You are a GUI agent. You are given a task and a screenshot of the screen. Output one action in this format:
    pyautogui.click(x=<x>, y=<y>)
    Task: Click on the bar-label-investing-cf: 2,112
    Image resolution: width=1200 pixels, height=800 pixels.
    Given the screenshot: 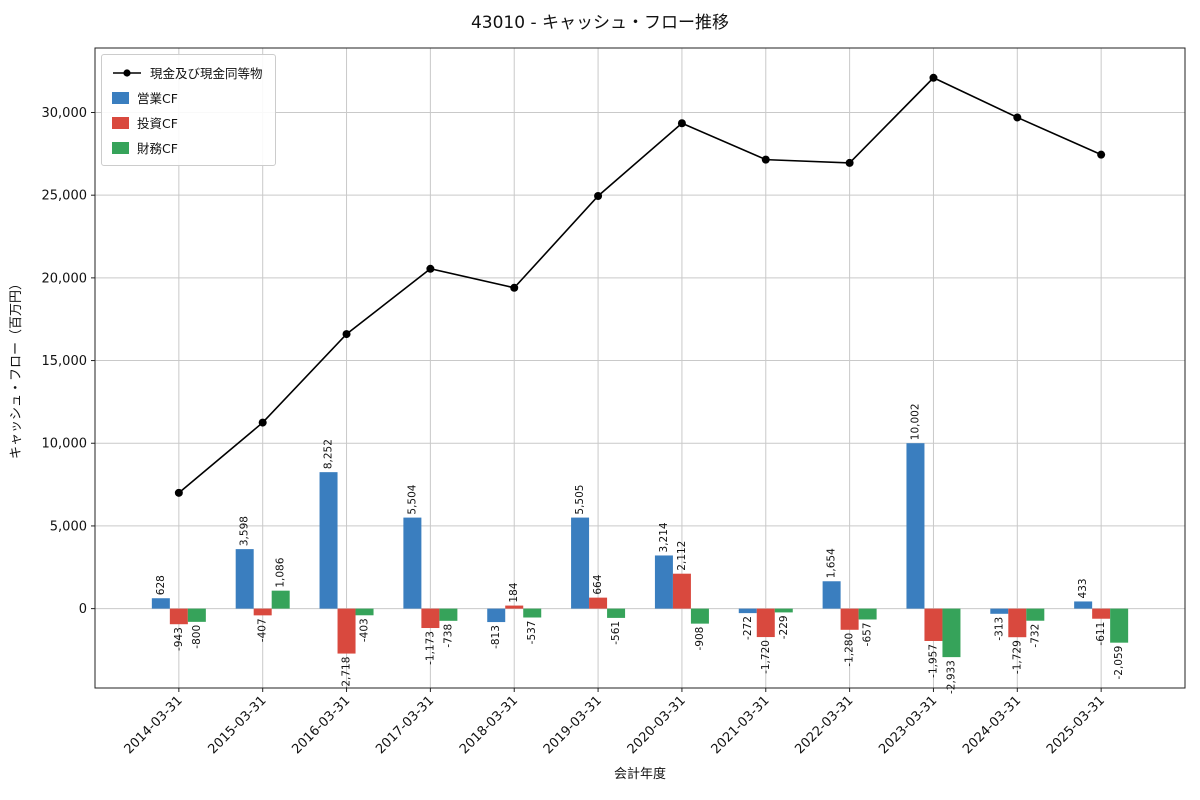 What is the action you would take?
    pyautogui.click(x=682, y=556)
    